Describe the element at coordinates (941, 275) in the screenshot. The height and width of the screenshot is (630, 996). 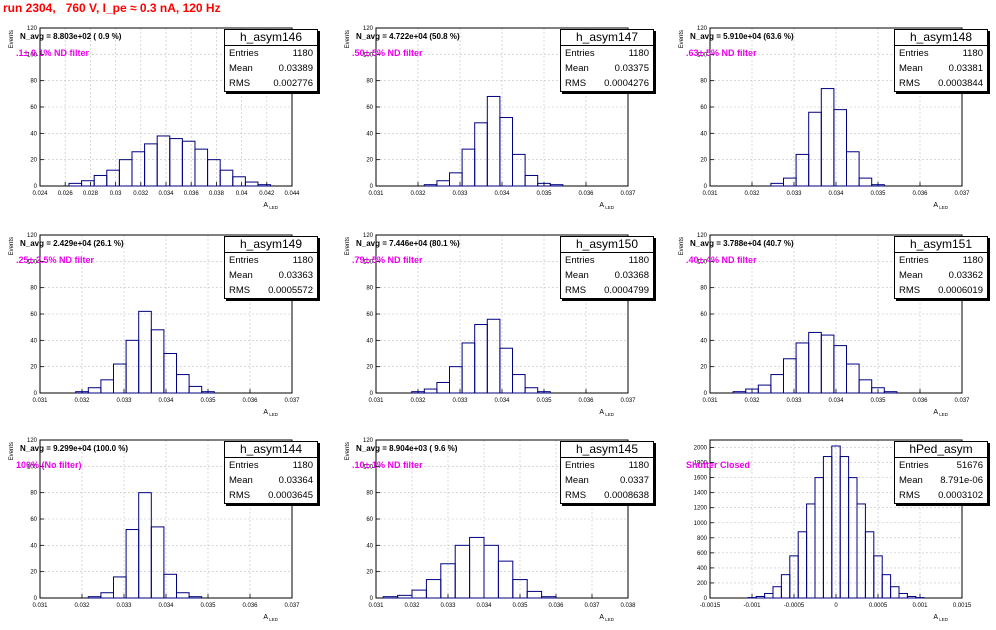
I see `stats-row-mean: Mean 0.03362` at that location.